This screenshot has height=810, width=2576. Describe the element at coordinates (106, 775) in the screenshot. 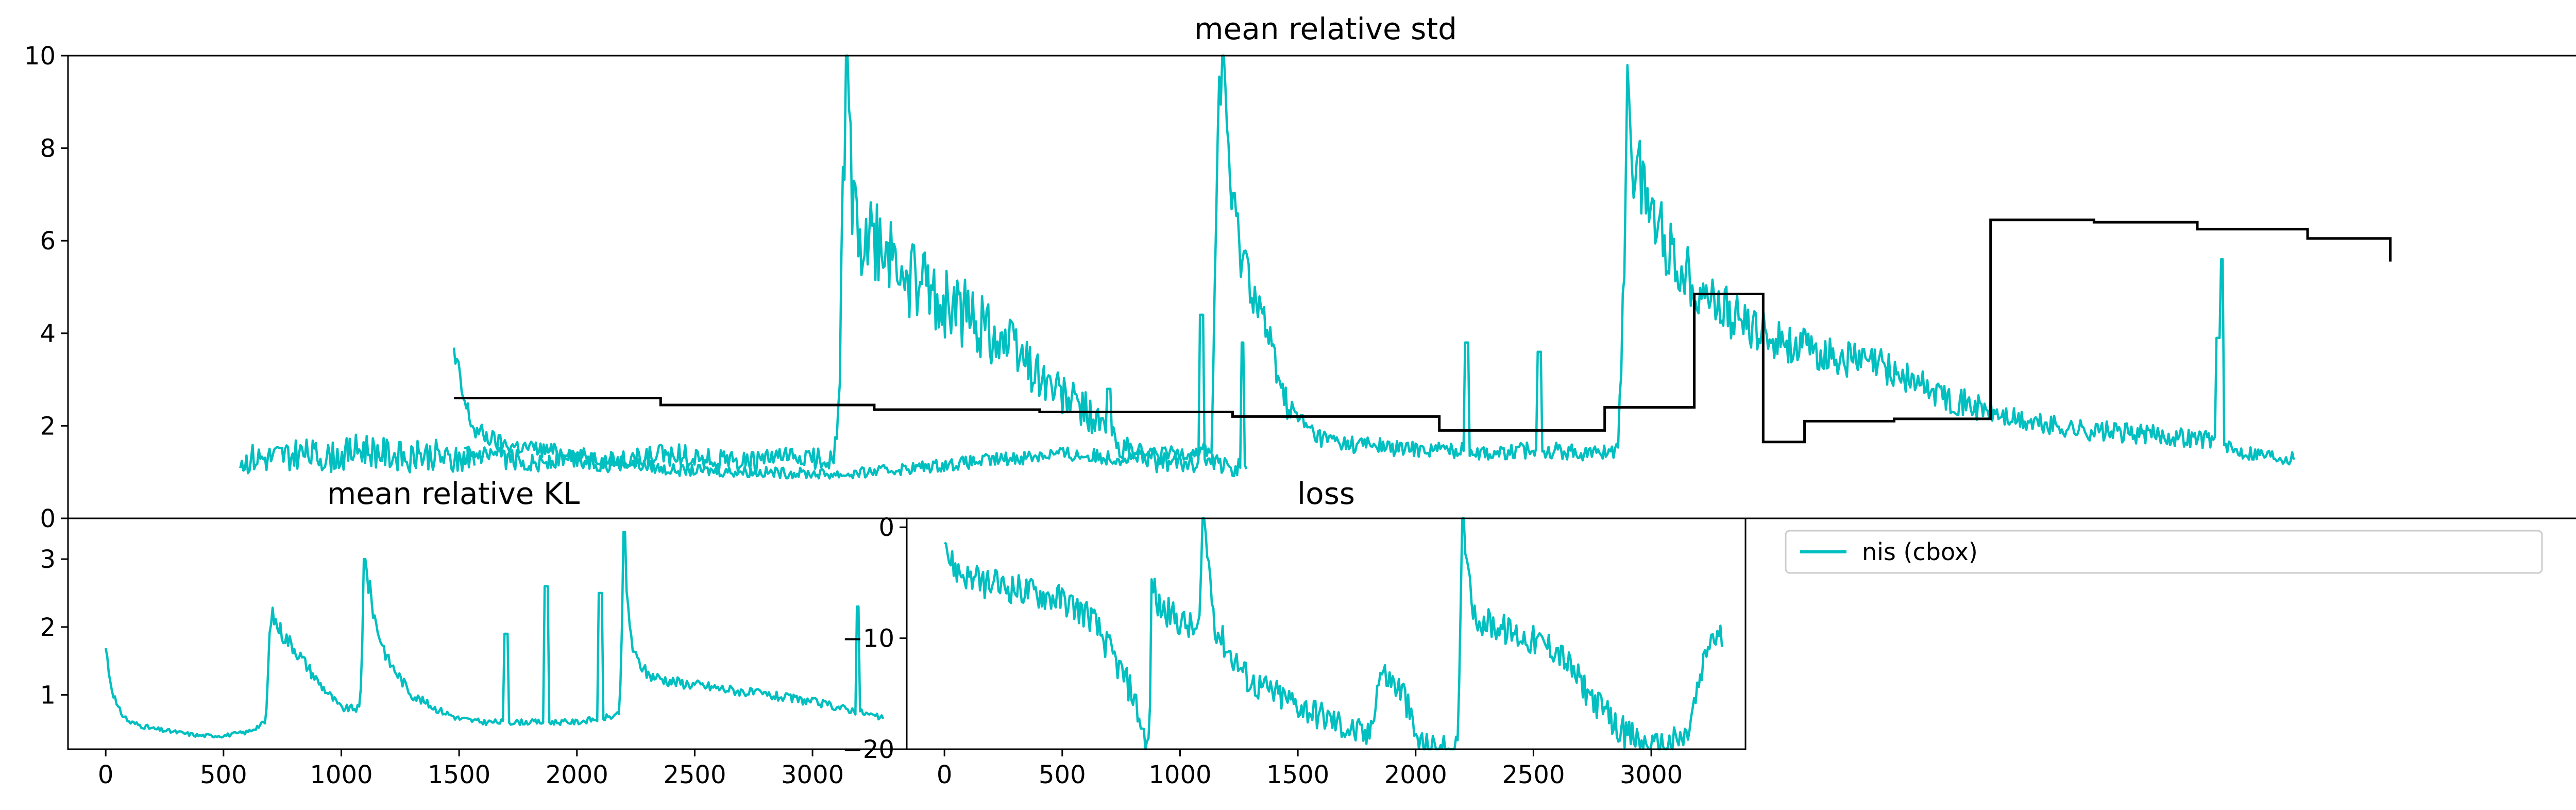

I see `kl-xtick-label: 0` at that location.